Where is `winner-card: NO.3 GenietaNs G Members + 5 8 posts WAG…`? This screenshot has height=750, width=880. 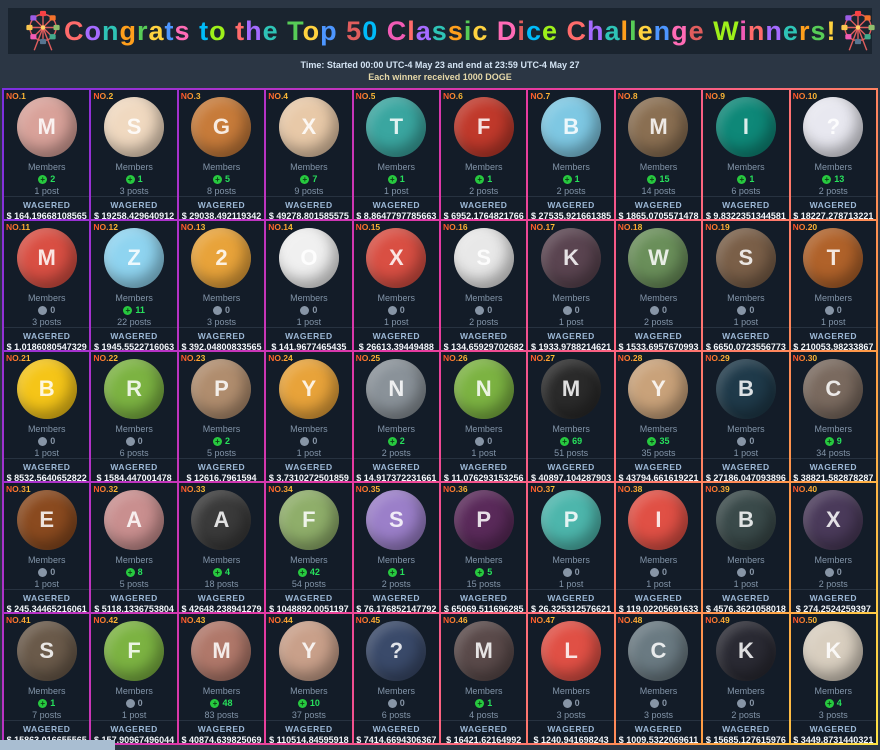
winner-card: NO.3 GenietaNs G Members + 5 8 posts WAG… is located at coordinates (221, 154).